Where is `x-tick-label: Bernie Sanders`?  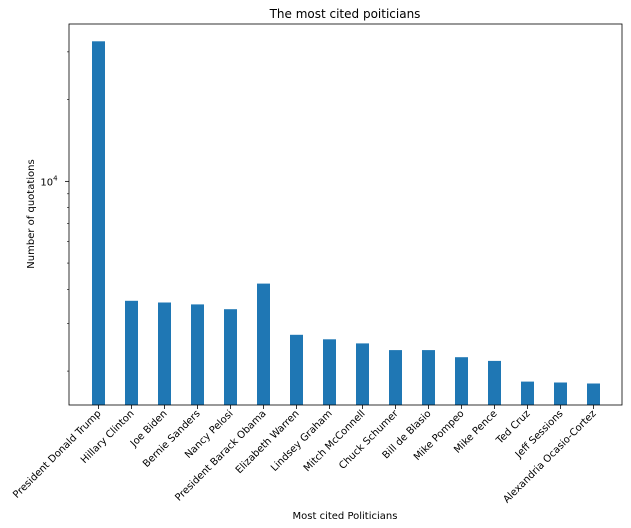 x-tick-label: Bernie Sanders is located at coordinates (172, 439).